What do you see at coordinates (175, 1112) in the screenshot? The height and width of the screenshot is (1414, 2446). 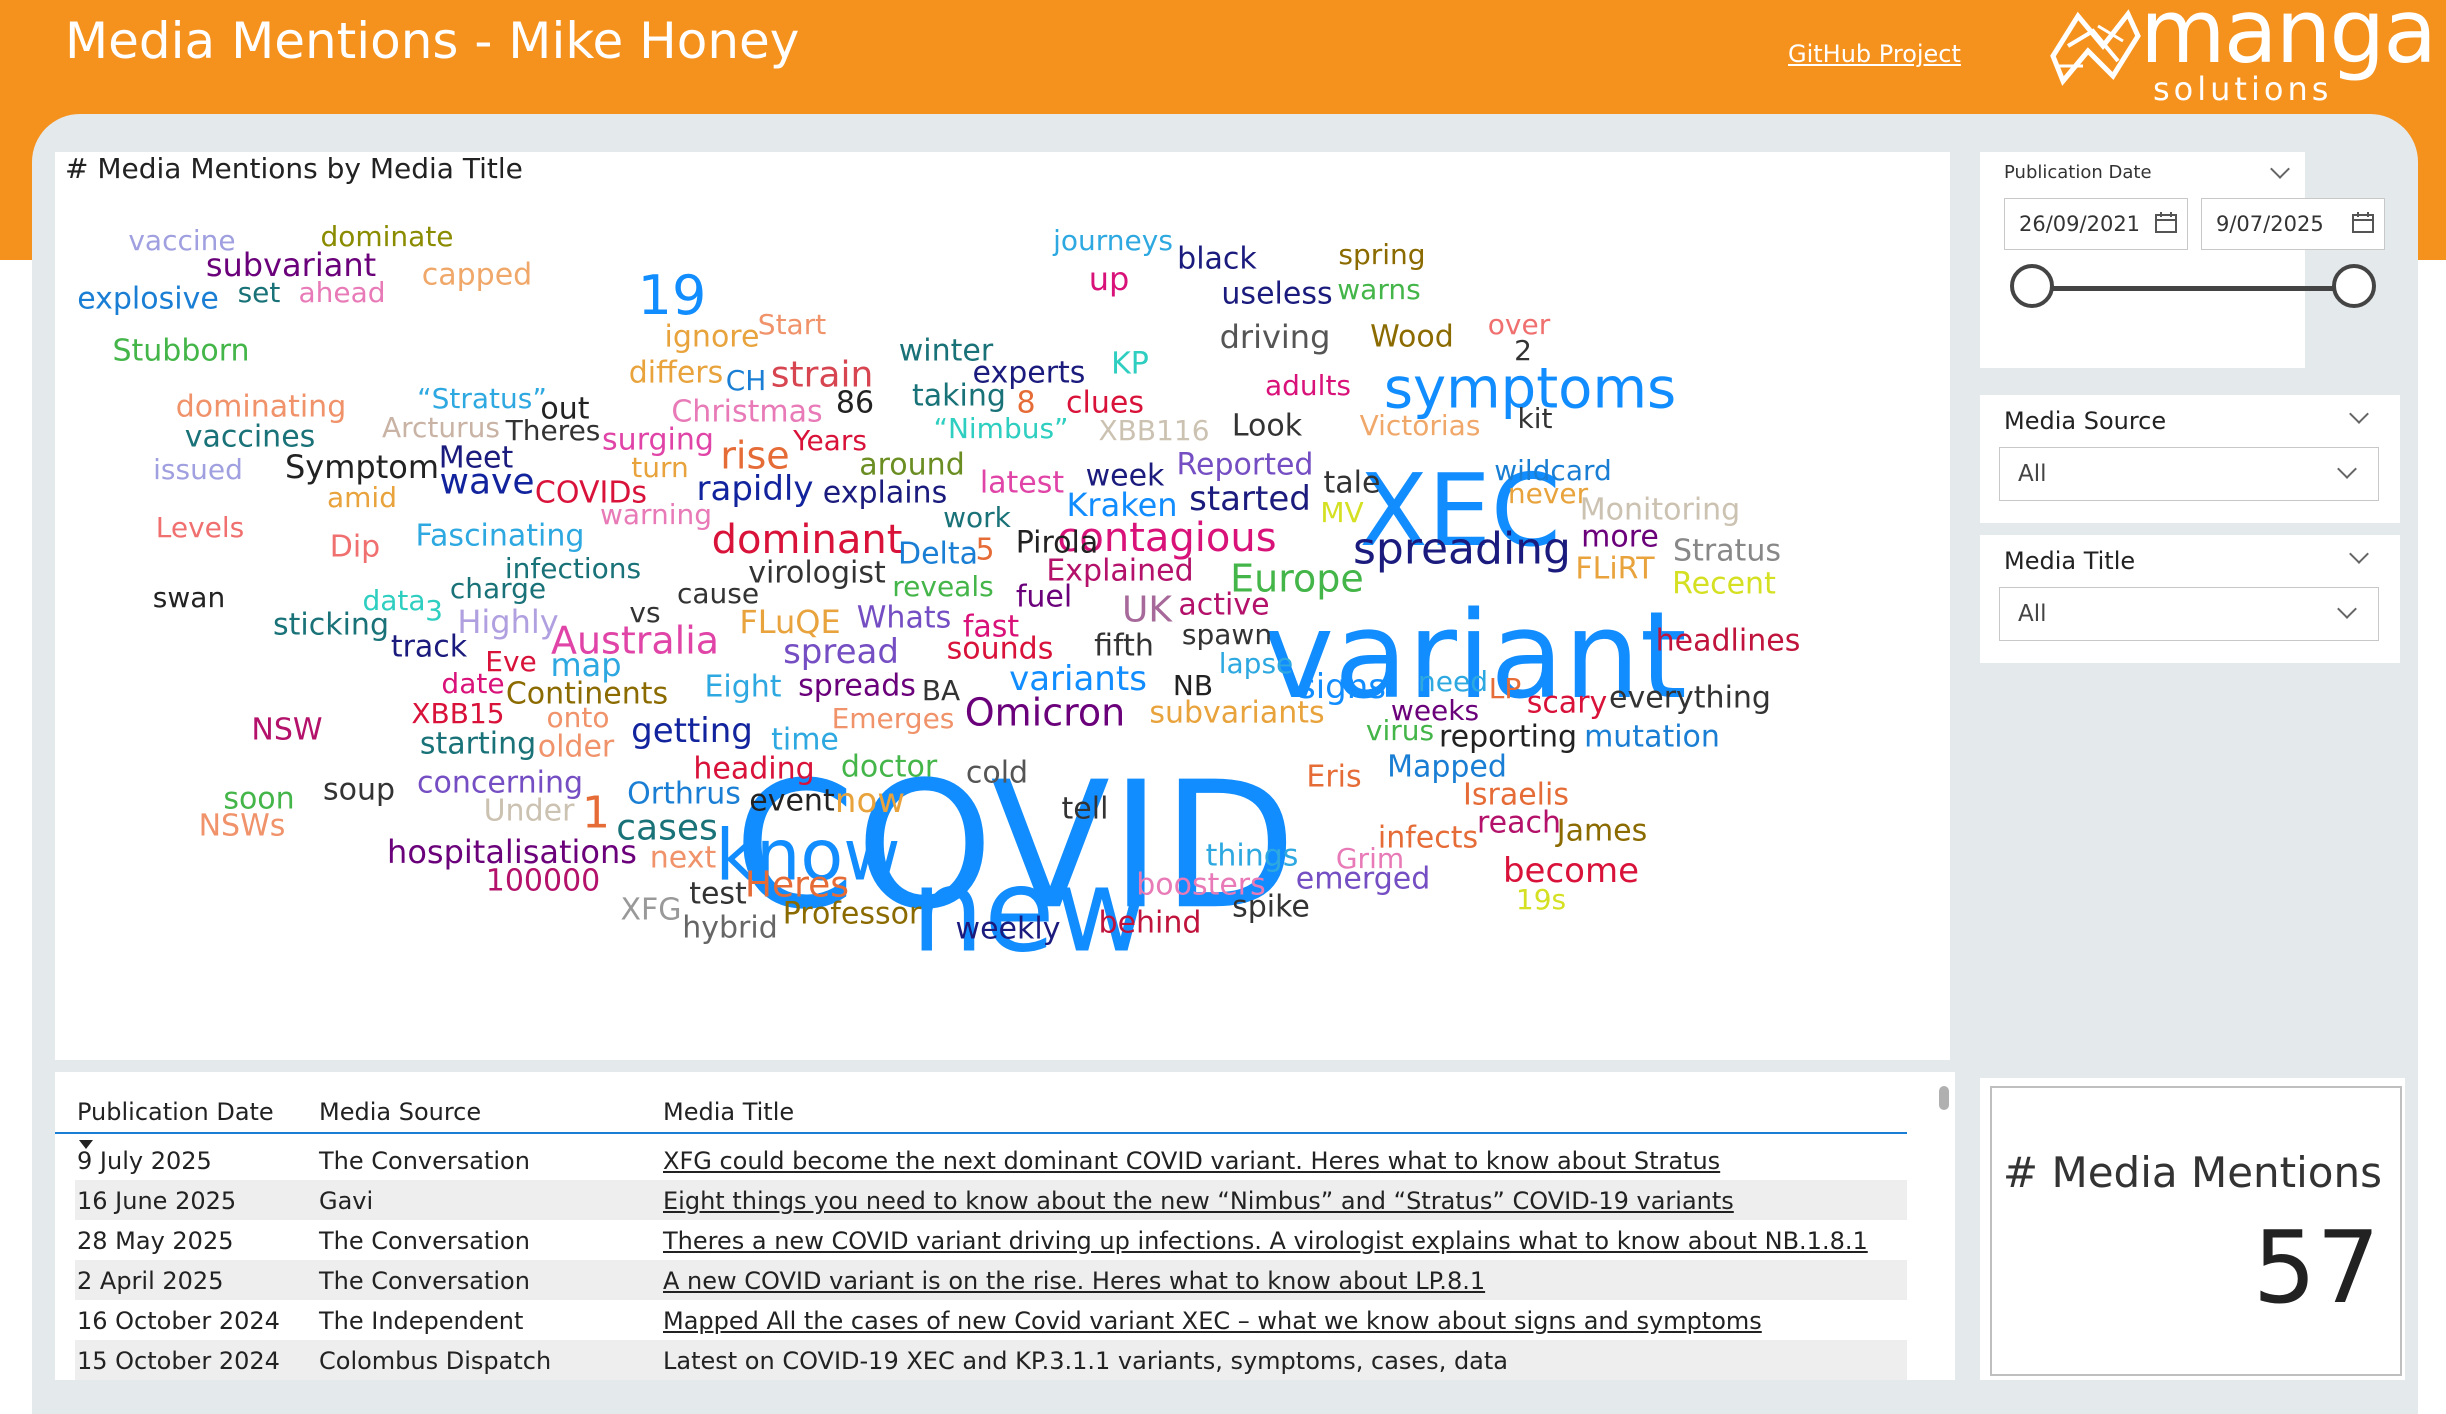 I see `column-header-publication-date: Publication Date` at bounding box center [175, 1112].